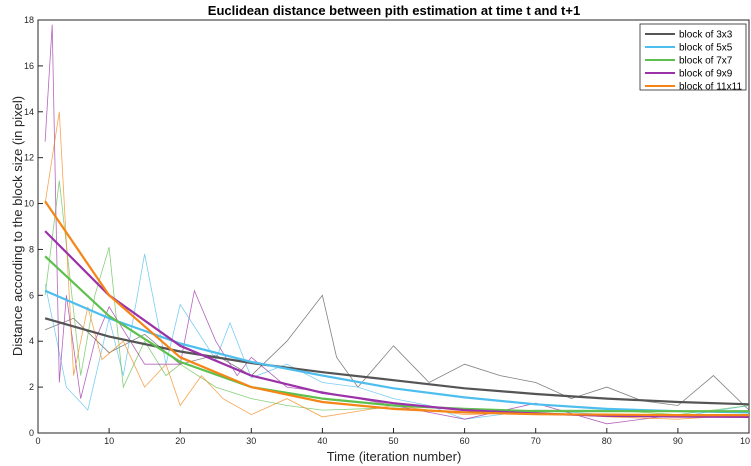 The width and height of the screenshot is (751, 466). I want to click on legend-label: block of 9x9, so click(706, 74).